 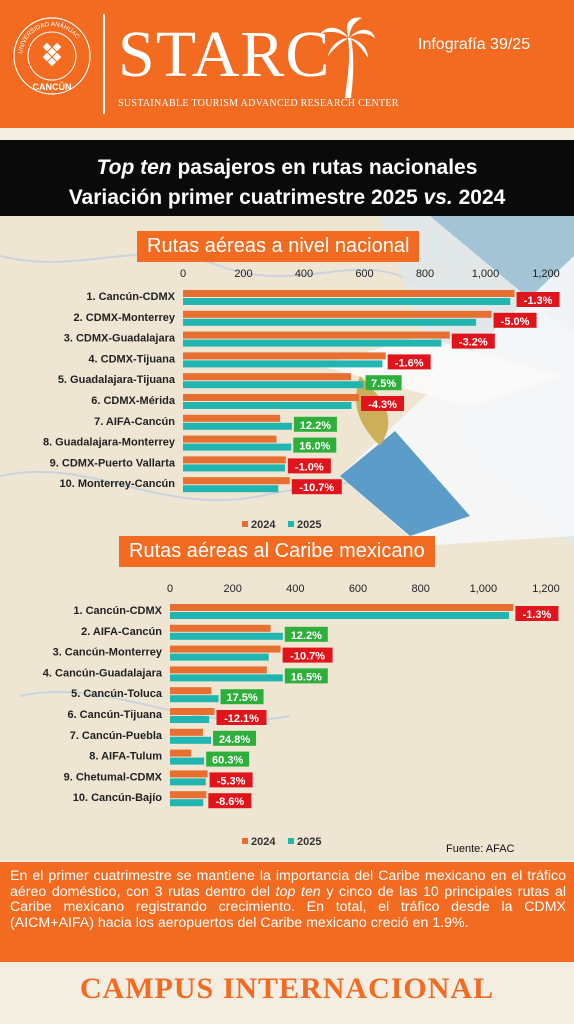 What do you see at coordinates (347, 57) in the screenshot?
I see `palm-tree-icon` at bounding box center [347, 57].